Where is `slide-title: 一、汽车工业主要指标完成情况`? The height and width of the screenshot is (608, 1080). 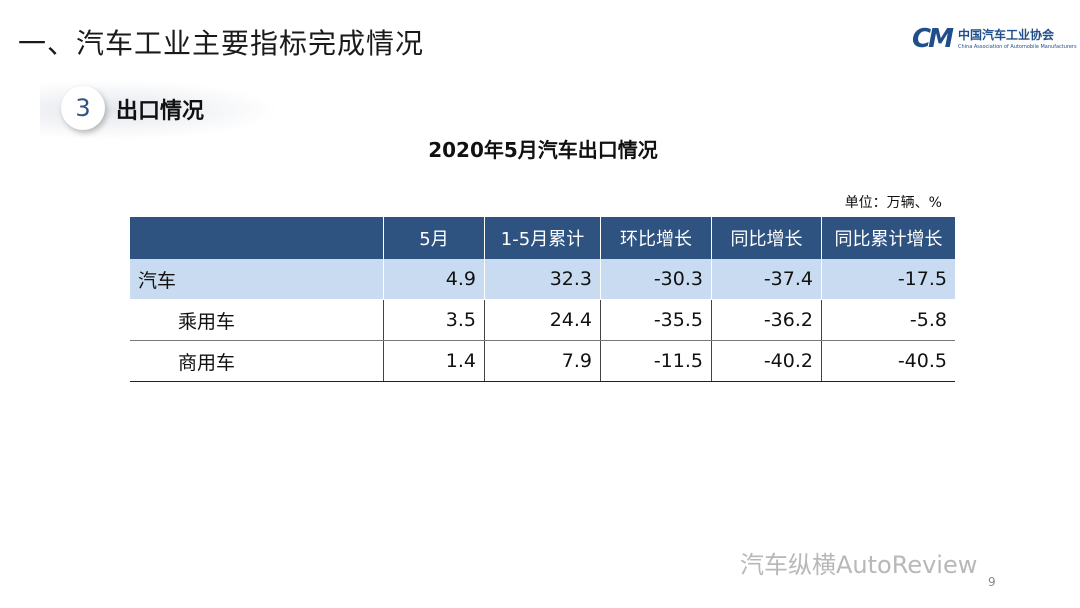 slide-title: 一、汽车工业主要指标完成情况 is located at coordinates (221, 43).